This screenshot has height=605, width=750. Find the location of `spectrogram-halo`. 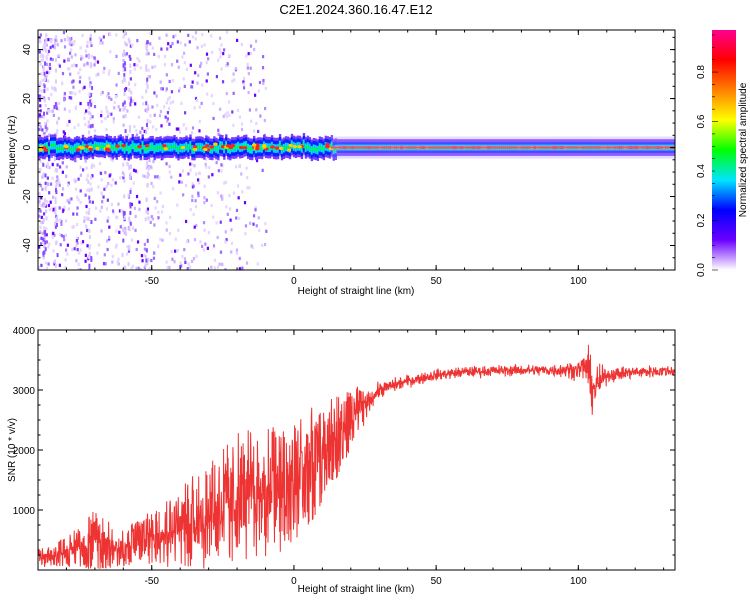

spectrogram-halo is located at coordinates (502, 147).